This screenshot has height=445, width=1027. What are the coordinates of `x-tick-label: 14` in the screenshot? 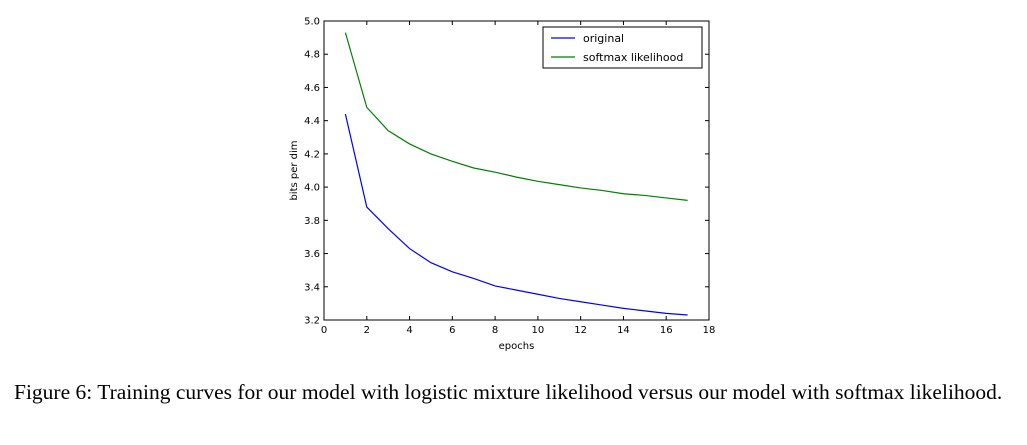 It's located at (623, 330).